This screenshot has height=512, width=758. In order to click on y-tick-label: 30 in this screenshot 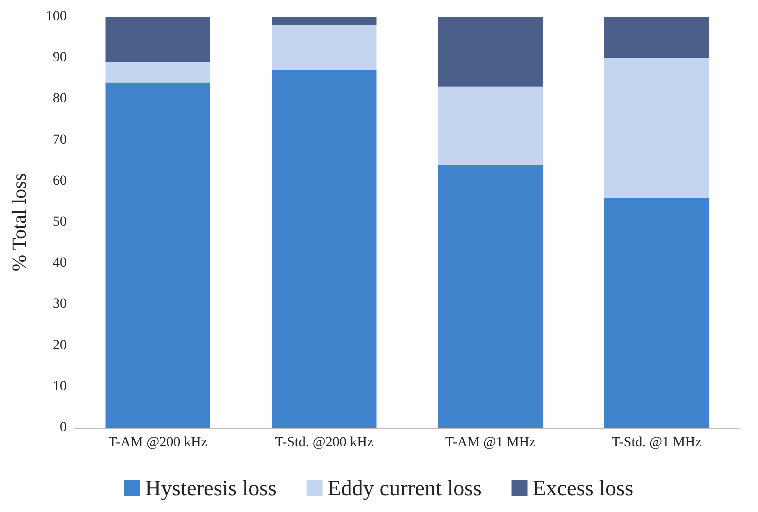, I will do `click(60, 304)`.